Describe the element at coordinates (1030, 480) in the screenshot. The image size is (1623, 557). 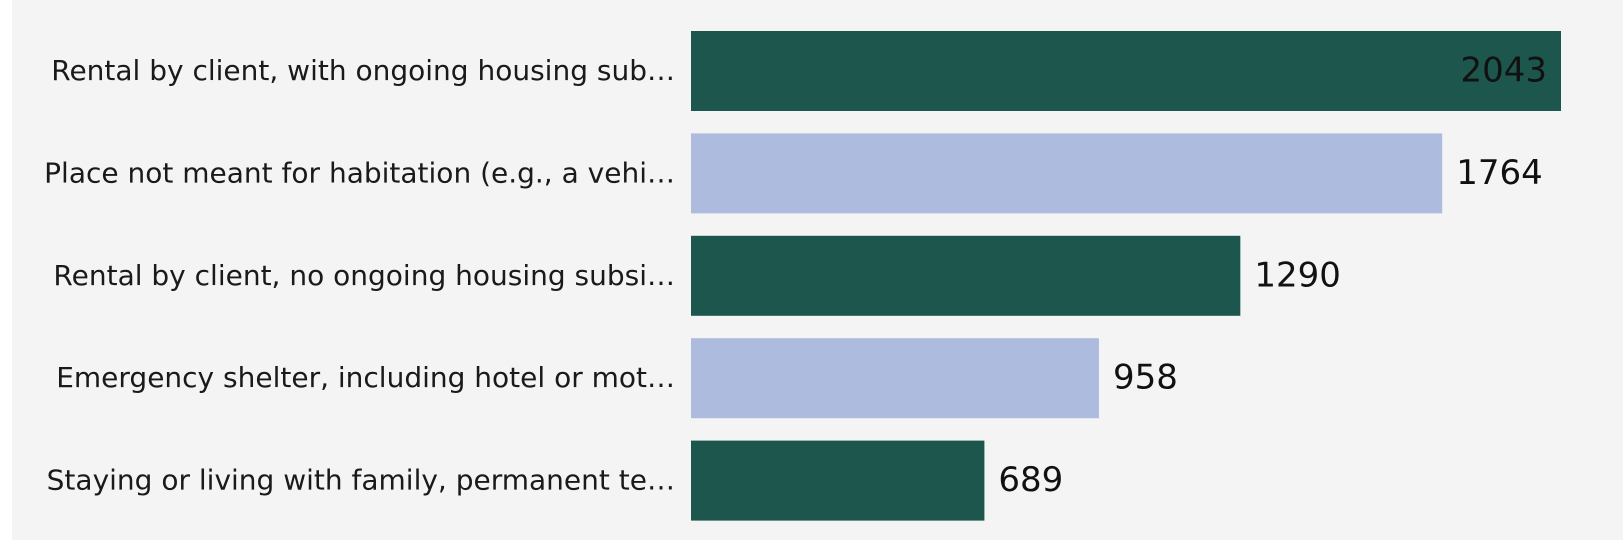
I see `value-label: 689` at that location.